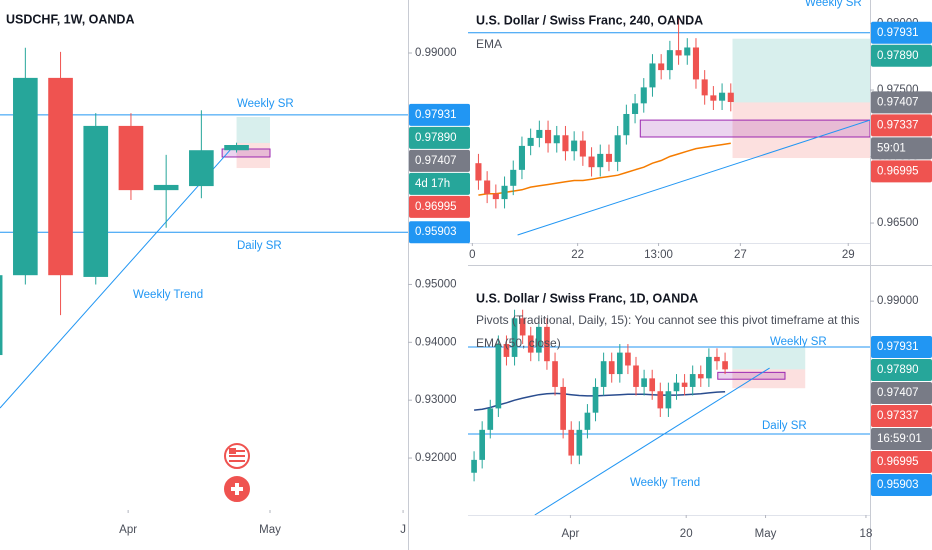 The width and height of the screenshot is (932, 550). What do you see at coordinates (436, 284) in the screenshot?
I see `y-tick-label: 0.95000` at bounding box center [436, 284].